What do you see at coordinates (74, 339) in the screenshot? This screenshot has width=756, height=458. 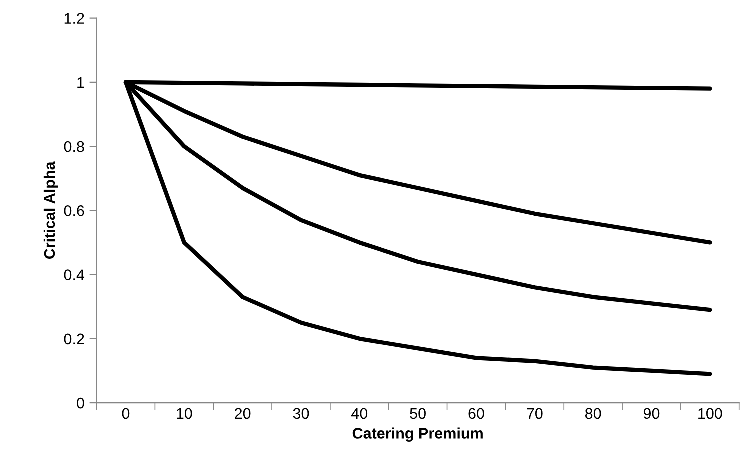 I see `y-tick-label: 0.2` at bounding box center [74, 339].